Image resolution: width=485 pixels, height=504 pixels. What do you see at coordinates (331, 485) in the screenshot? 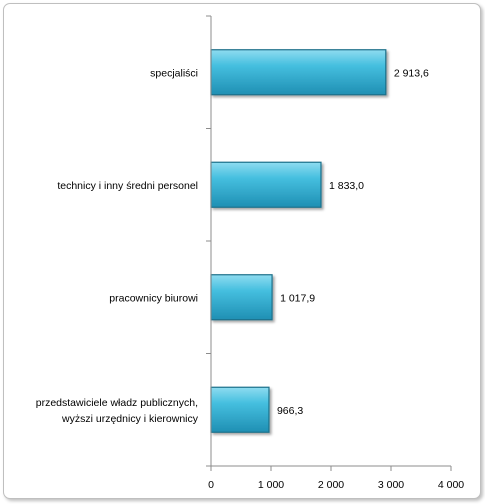
I see `x-tick-label: 2 000` at bounding box center [331, 485].